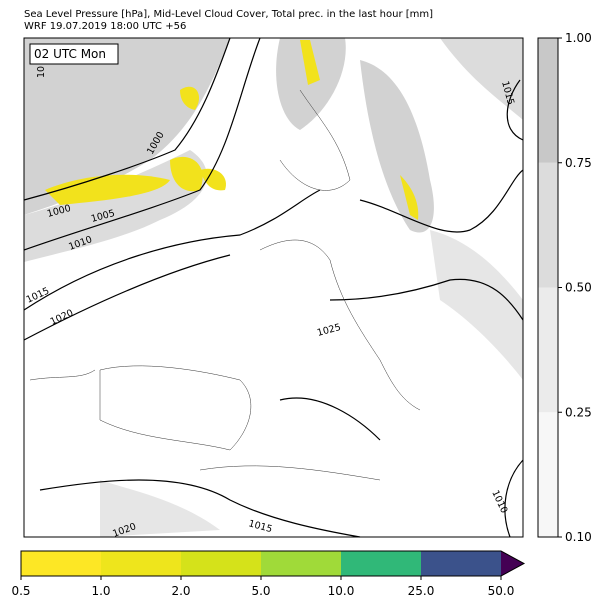 Image resolution: width=613 pixels, height=614 pixels. Describe the element at coordinates (341, 591) in the screenshot. I see `tick-label: 10.0` at that location.